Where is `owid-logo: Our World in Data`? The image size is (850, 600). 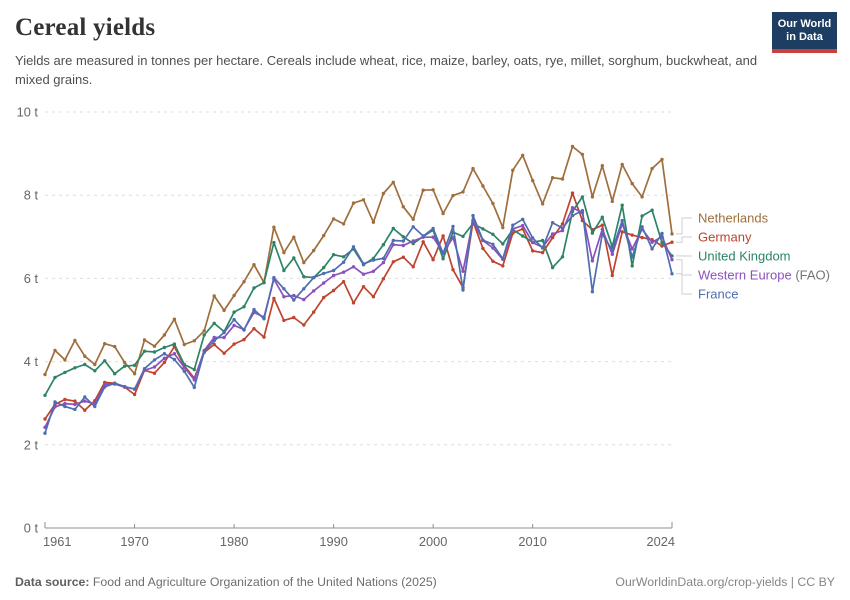
owid-logo: Our World in Data is located at coordinates (804, 32).